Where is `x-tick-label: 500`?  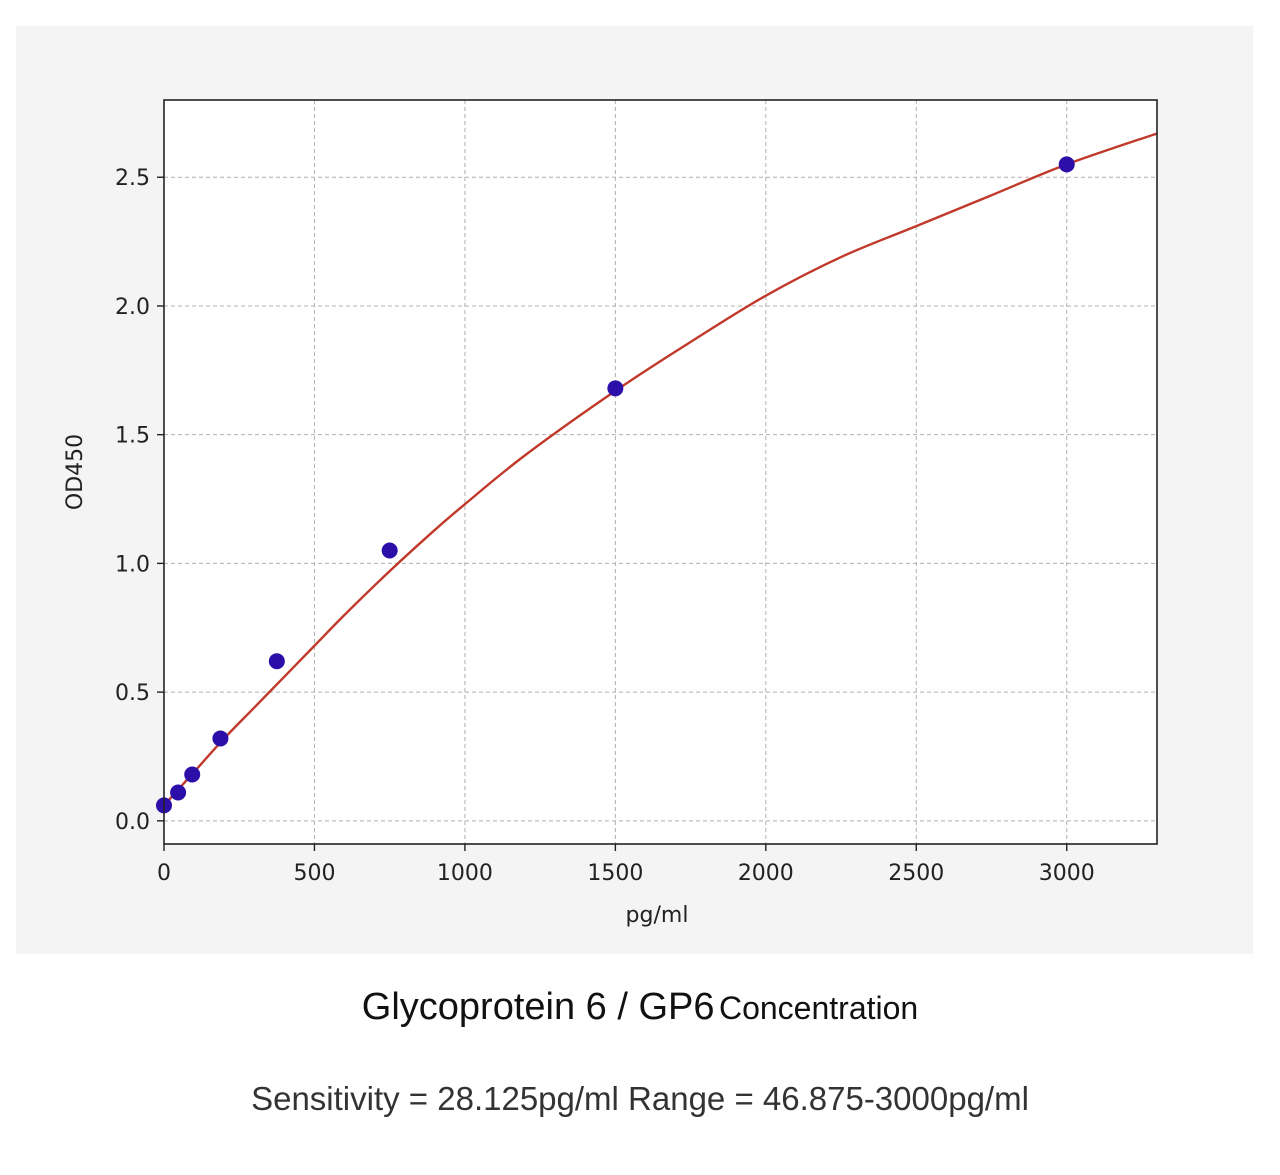 x-tick-label: 500 is located at coordinates (314, 873).